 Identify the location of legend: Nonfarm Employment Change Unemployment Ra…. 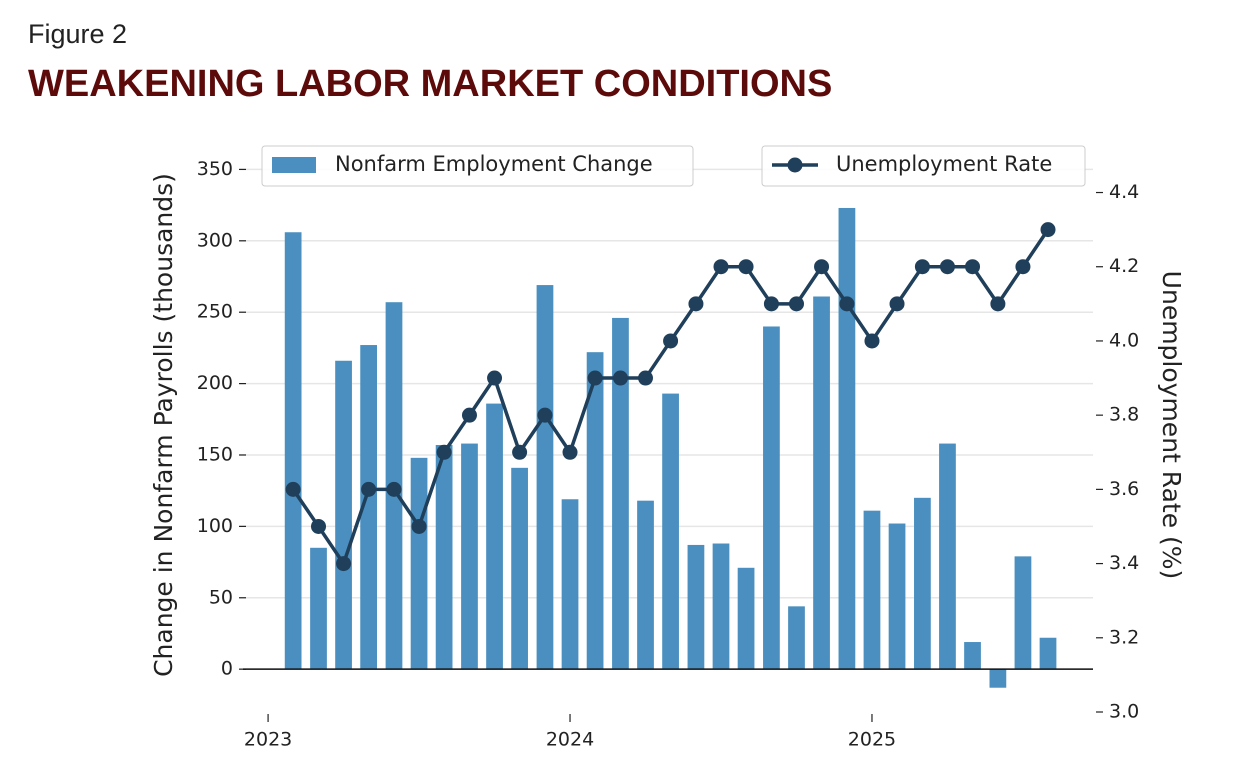
(673, 166).